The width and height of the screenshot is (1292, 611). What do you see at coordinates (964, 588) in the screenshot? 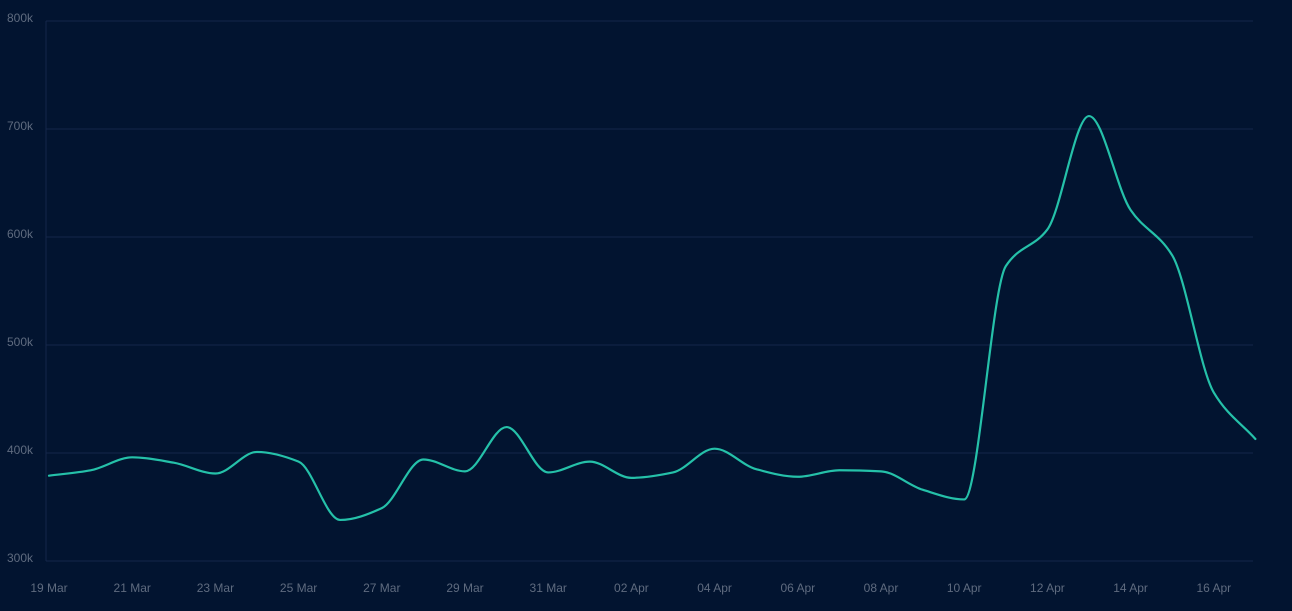
I see `x-tick-label: 10 Apr` at bounding box center [964, 588].